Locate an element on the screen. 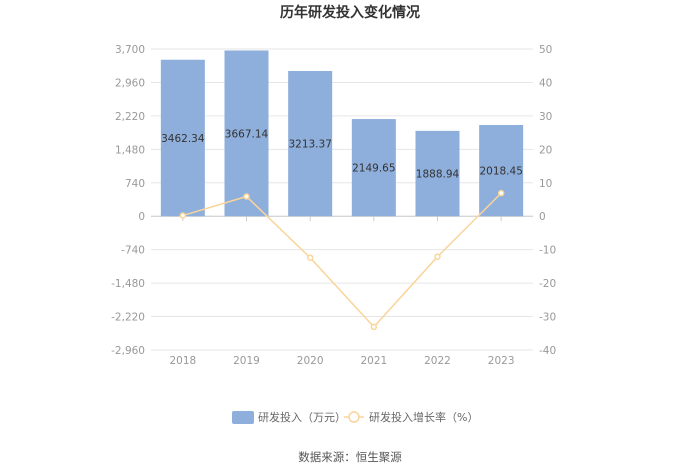  right-tick-label: 40 is located at coordinates (545, 83).